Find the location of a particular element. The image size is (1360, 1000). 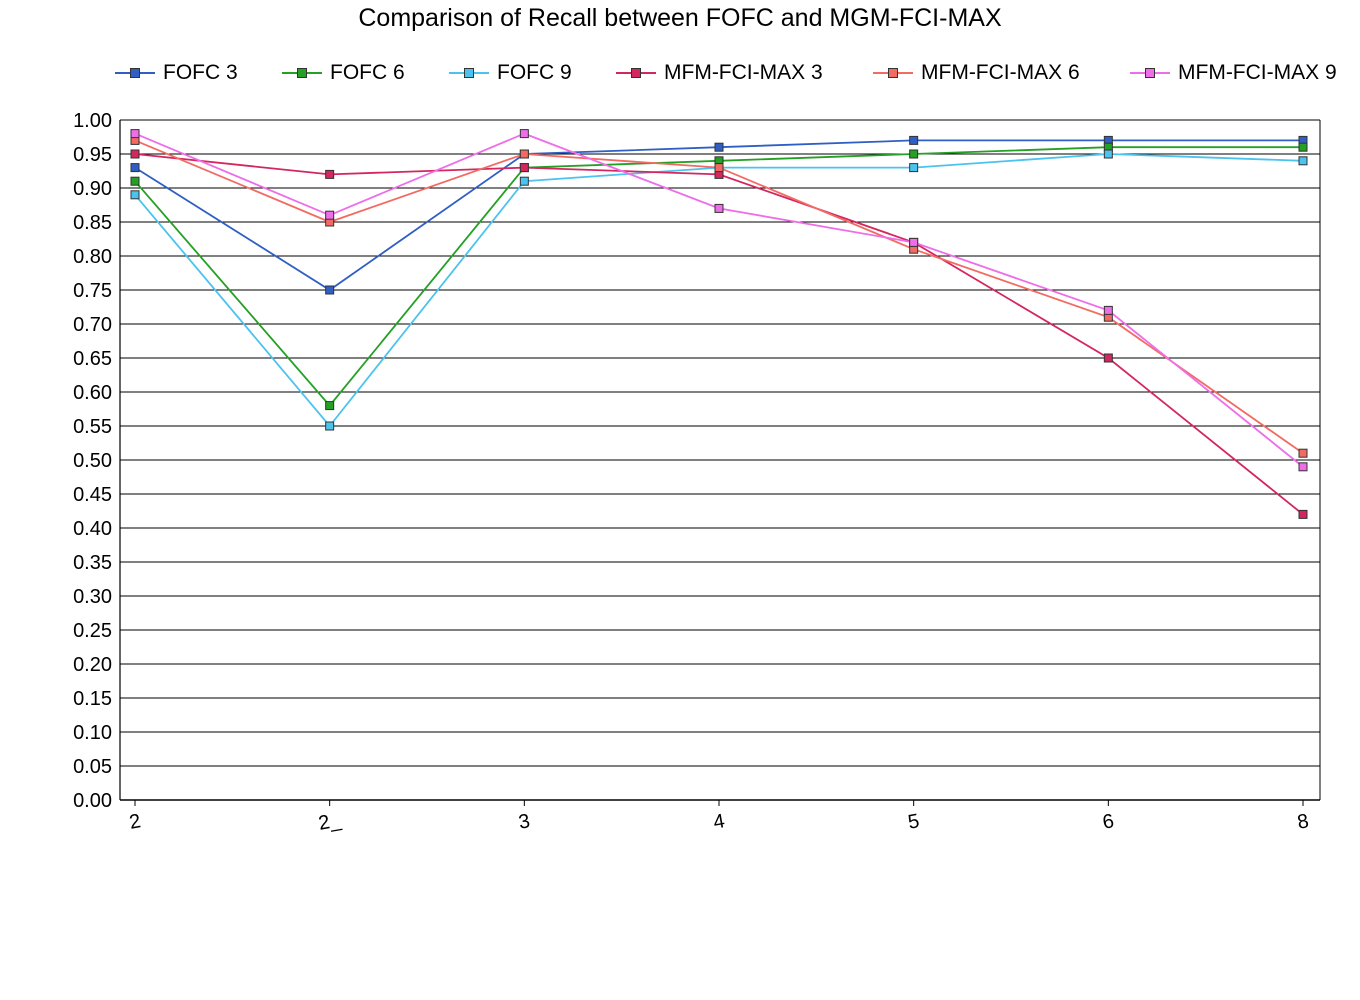

legend-item: FOFC 3 is located at coordinates (176, 73).